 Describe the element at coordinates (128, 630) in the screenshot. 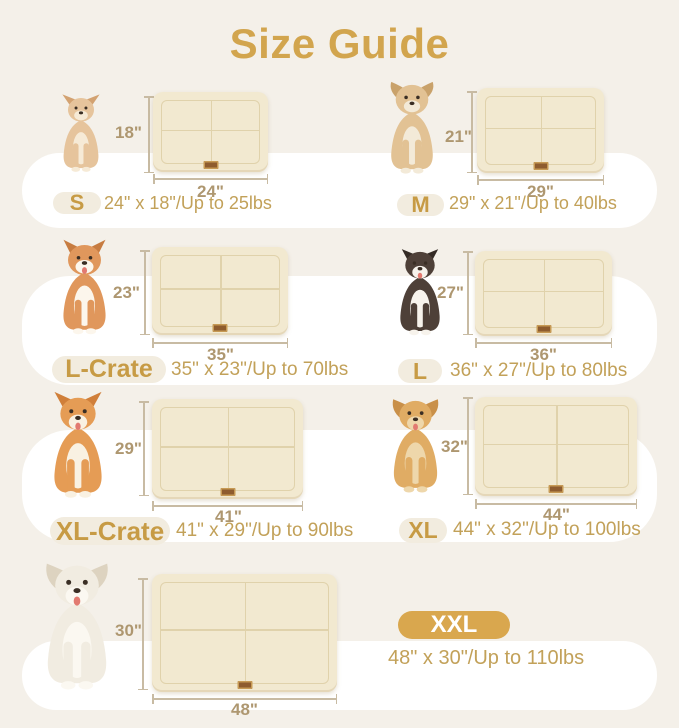

I see `mat-height-label: 30"` at that location.